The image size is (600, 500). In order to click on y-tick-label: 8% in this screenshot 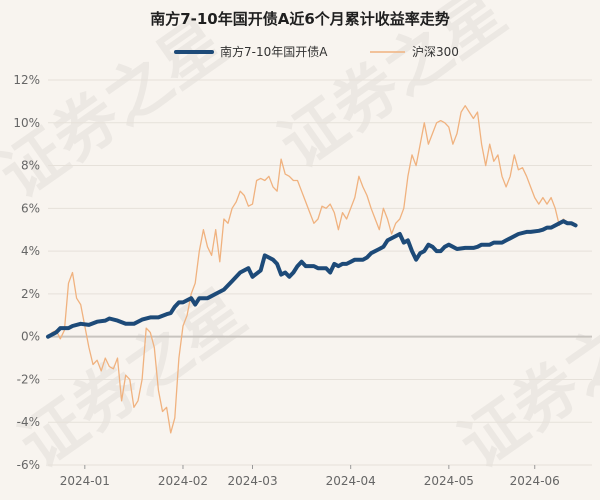, I will do `click(30, 166)`.